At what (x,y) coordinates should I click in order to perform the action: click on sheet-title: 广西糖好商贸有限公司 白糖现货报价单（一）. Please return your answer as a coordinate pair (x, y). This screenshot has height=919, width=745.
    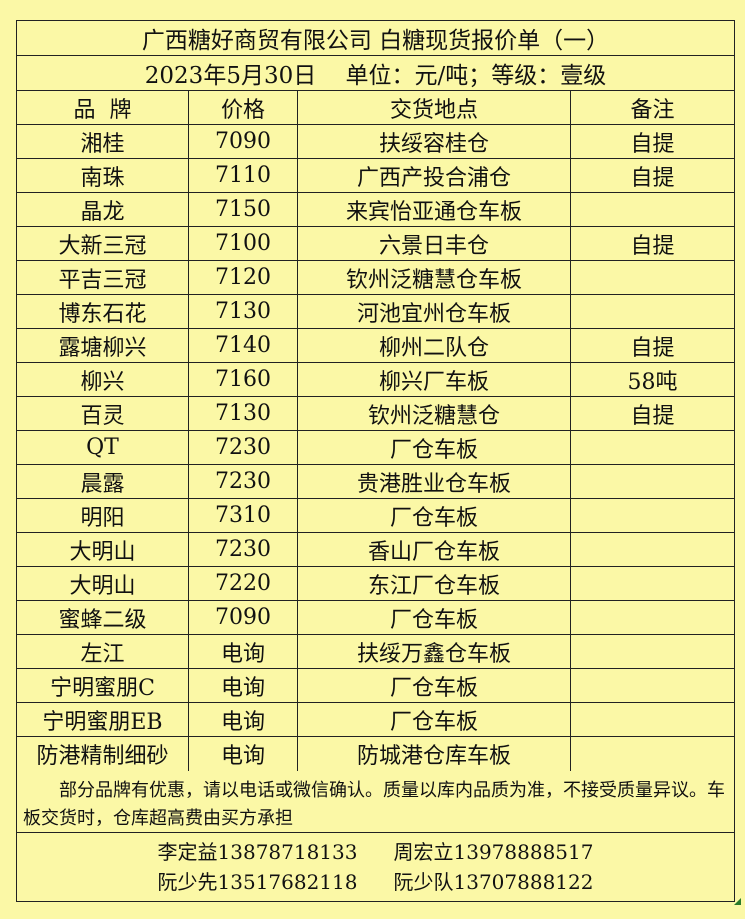
    Looking at the image, I should click on (375, 41).